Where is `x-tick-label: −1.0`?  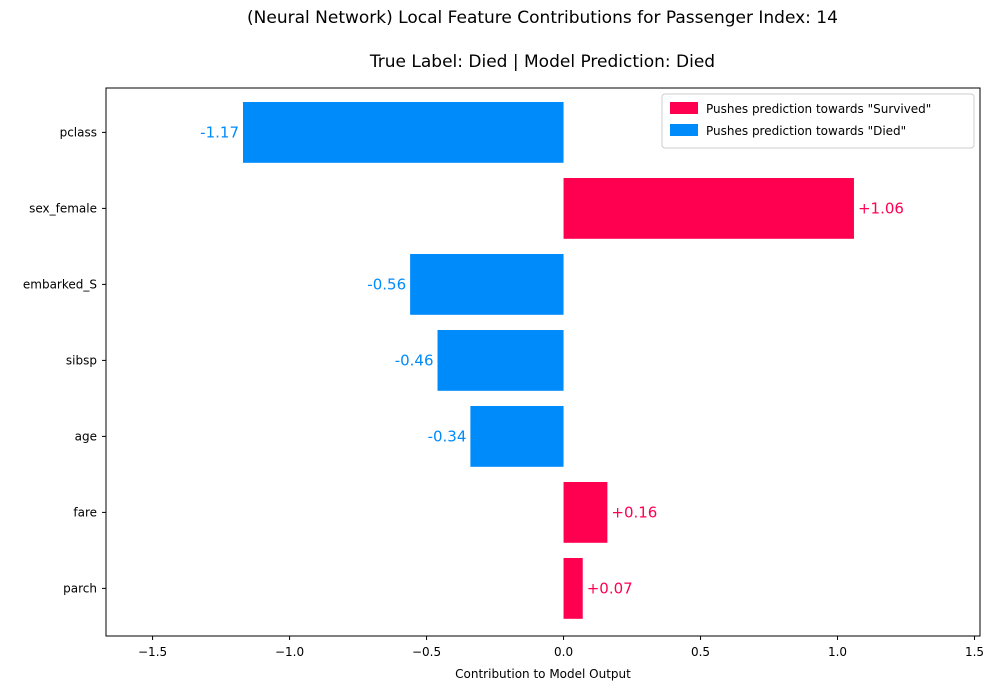 x-tick-label: −1.0 is located at coordinates (289, 652).